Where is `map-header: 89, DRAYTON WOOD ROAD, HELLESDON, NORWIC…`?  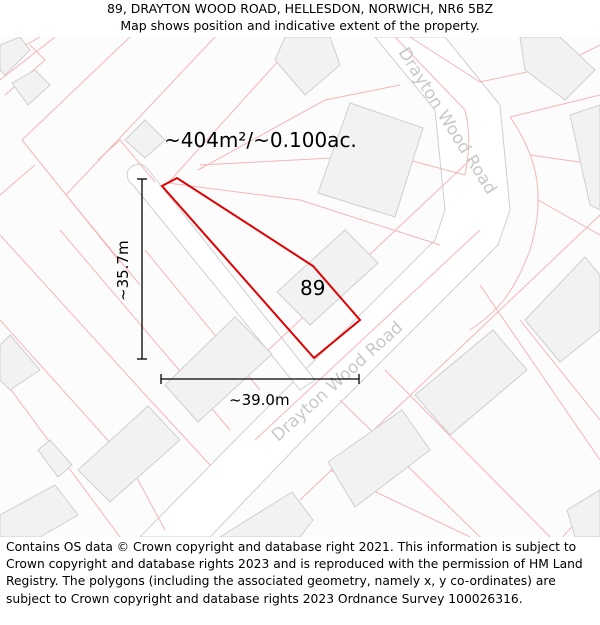 map-header: 89, DRAYTON WOOD ROAD, HELLESDON, NORWIC… is located at coordinates (300, 18).